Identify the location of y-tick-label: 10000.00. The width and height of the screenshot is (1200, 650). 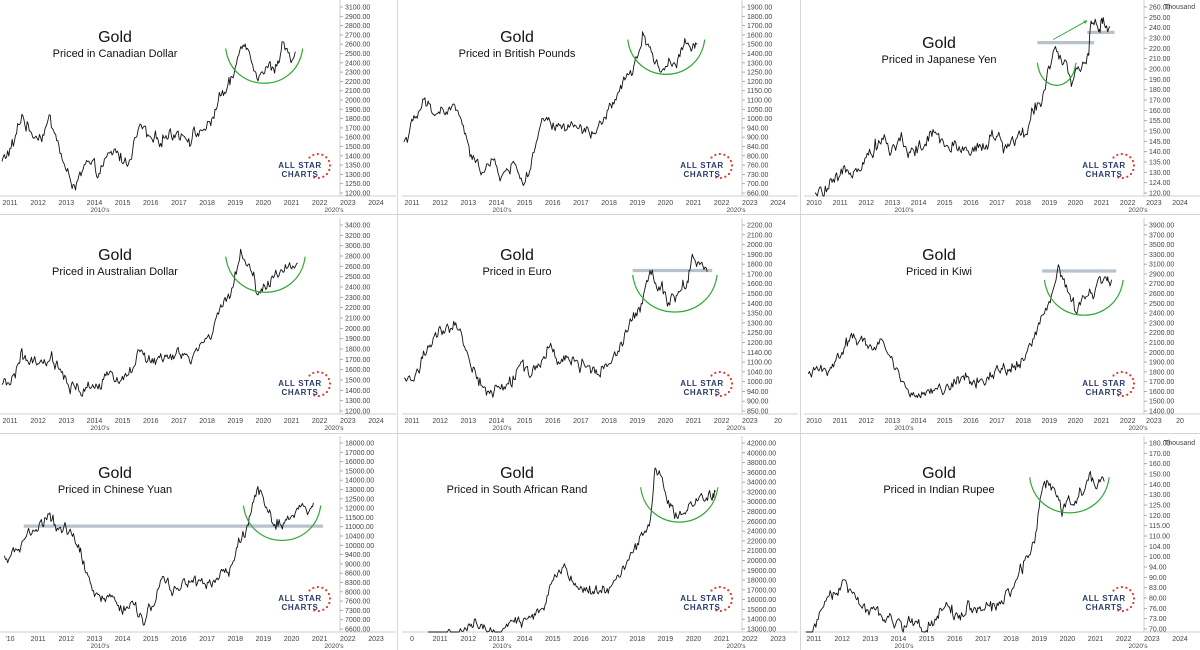
(359, 546).